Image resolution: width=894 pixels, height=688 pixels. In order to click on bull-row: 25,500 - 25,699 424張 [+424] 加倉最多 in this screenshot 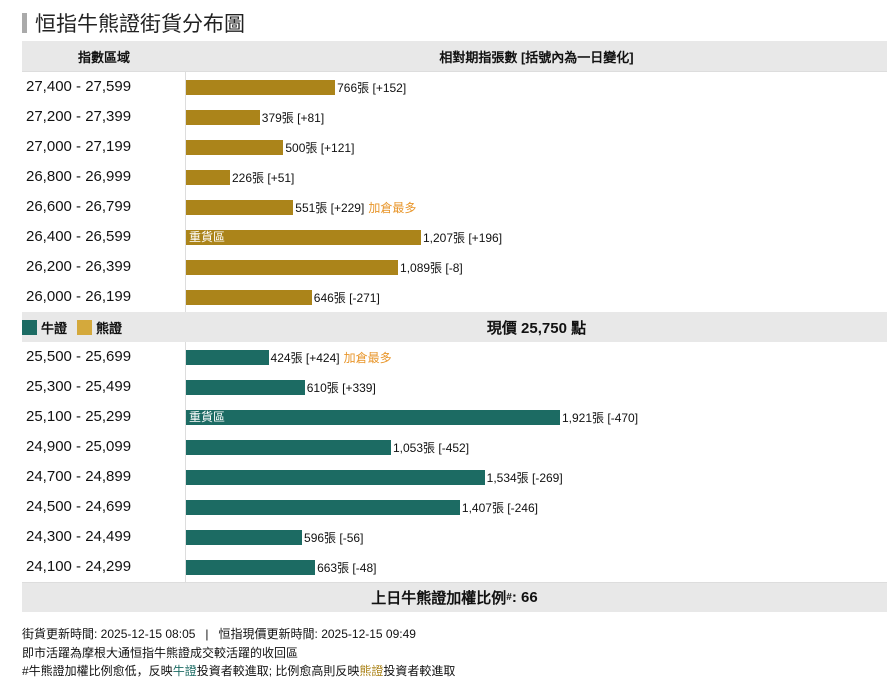, I will do `click(454, 357)`.